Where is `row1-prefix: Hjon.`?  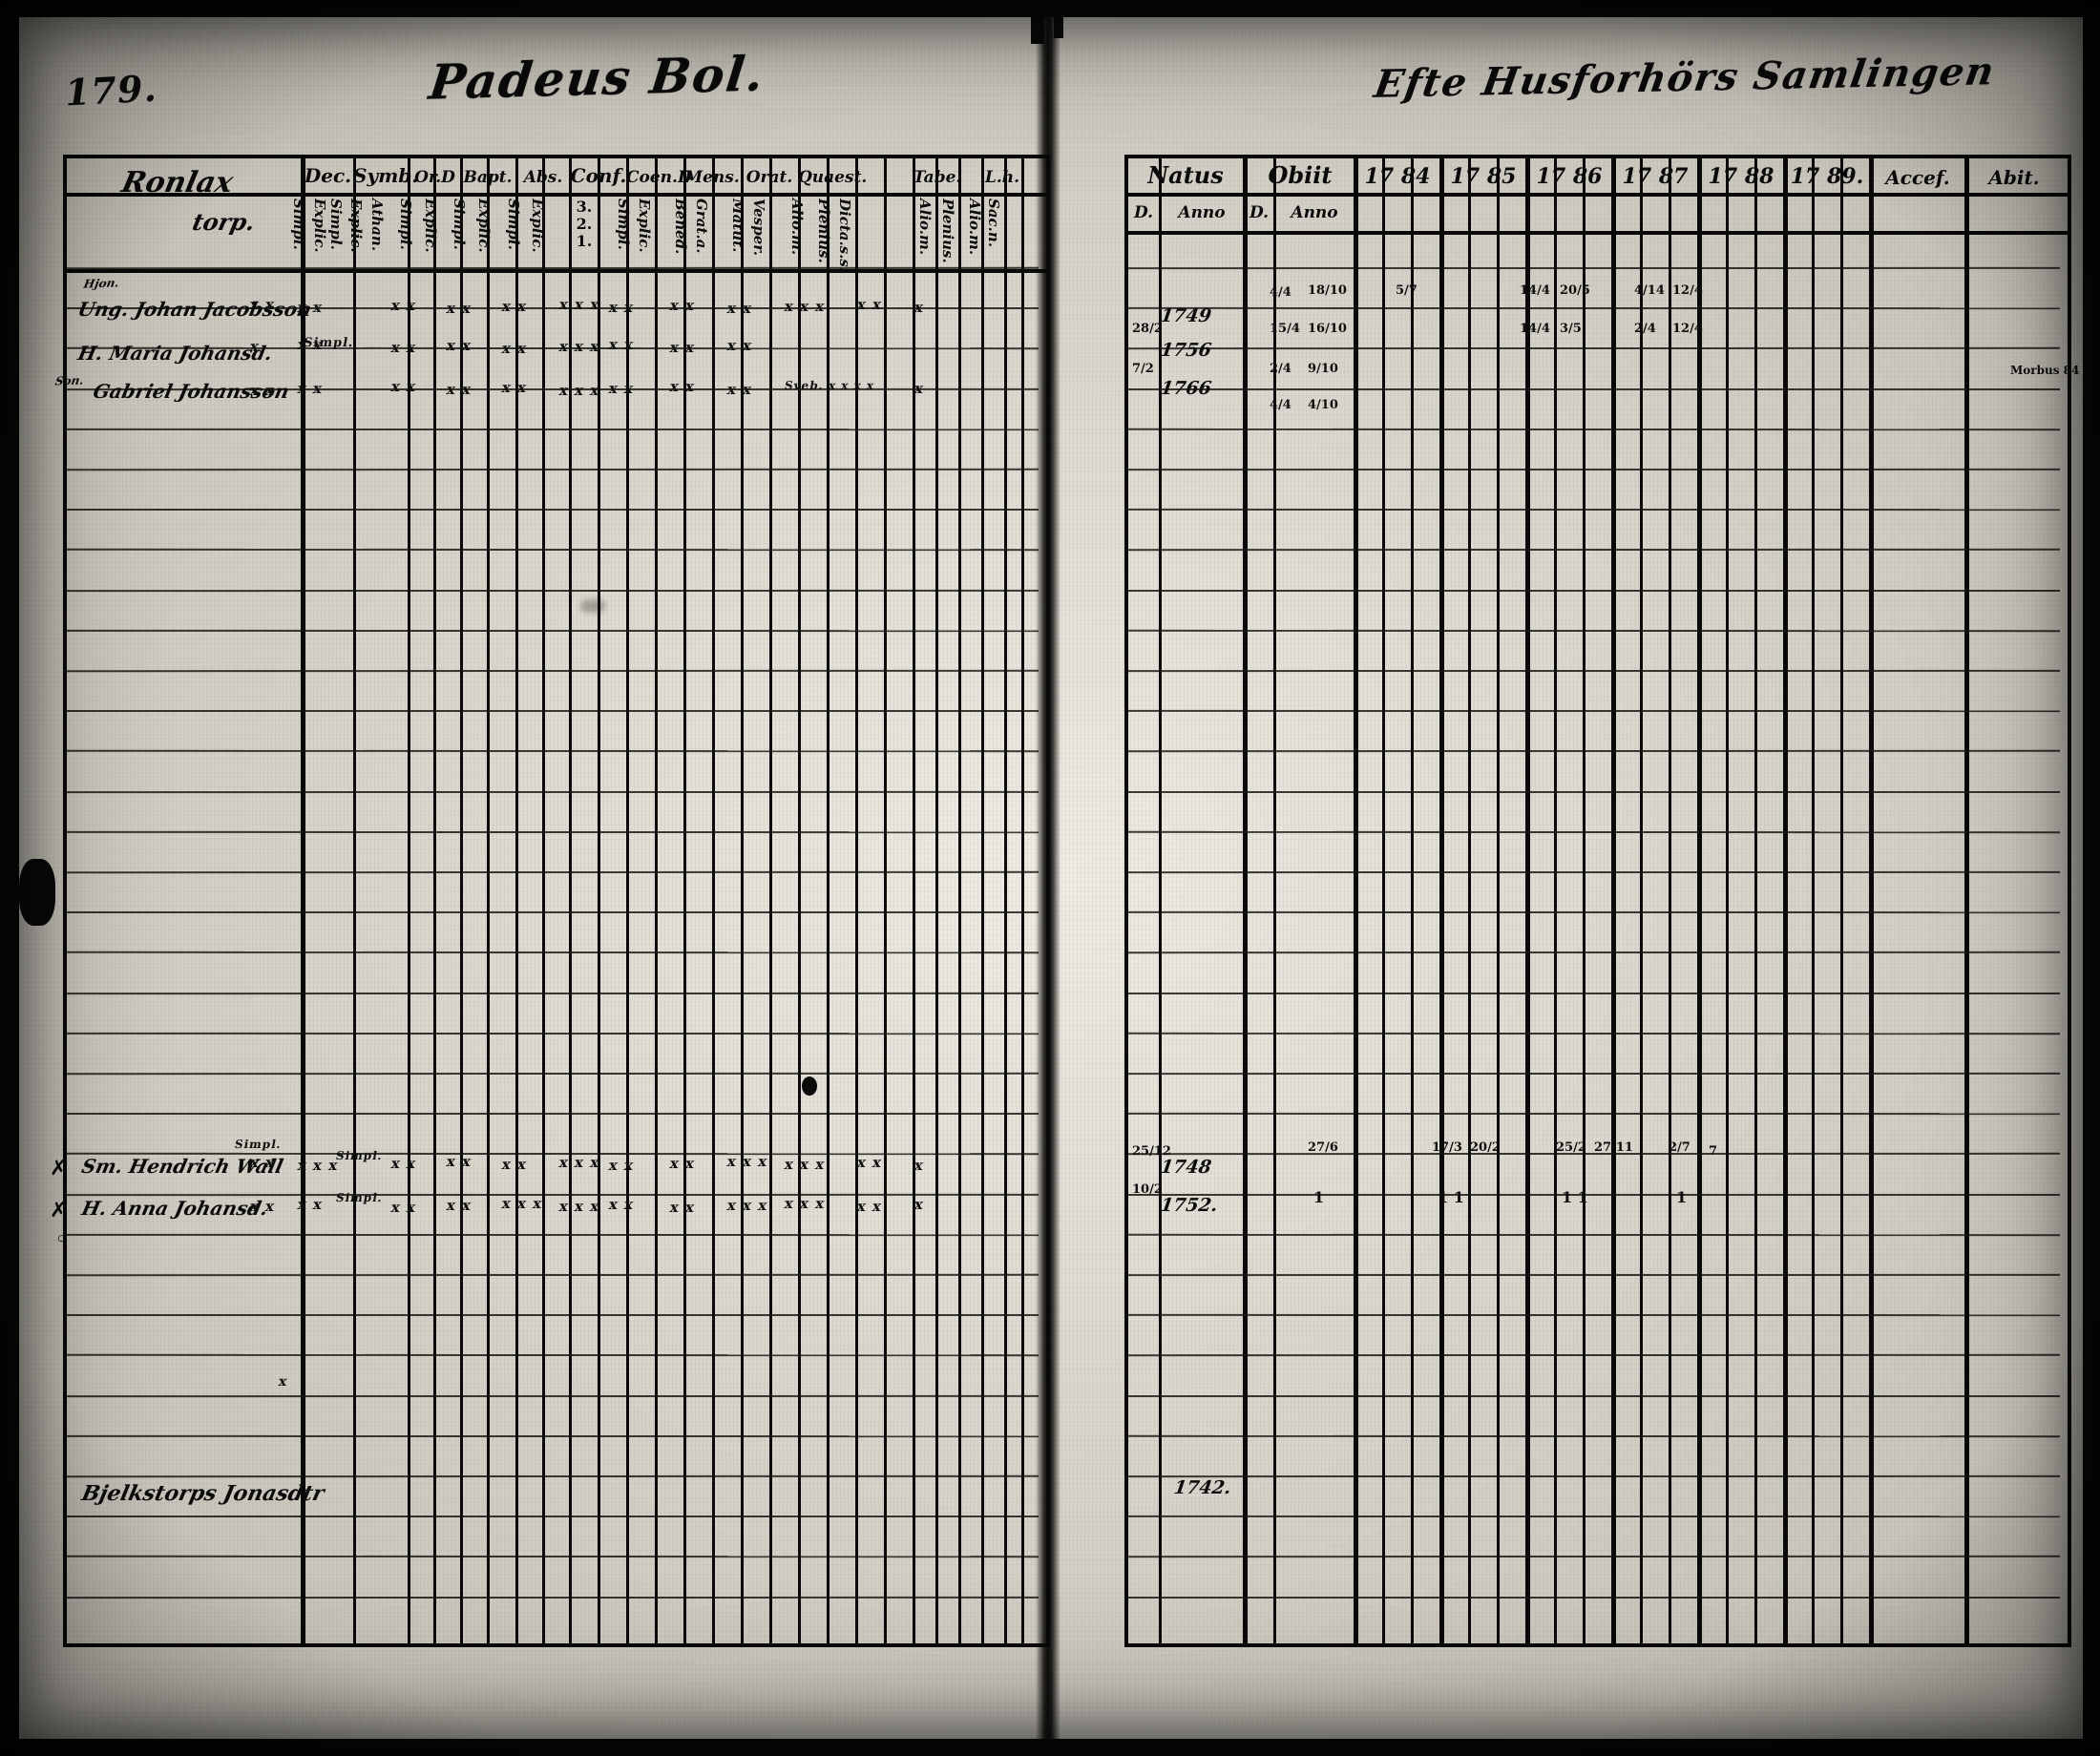 row1-prefix: Hjon. is located at coordinates (101, 284).